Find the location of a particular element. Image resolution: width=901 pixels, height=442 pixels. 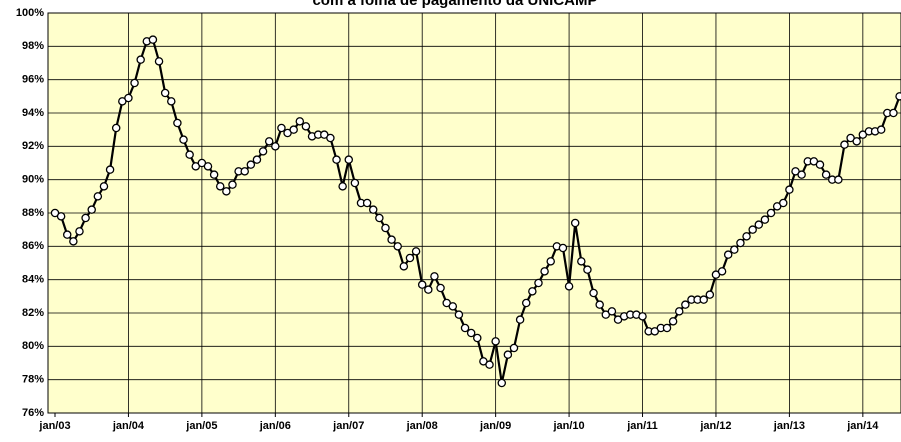

x-tick-label: jan/14 is located at coordinates (862, 426).